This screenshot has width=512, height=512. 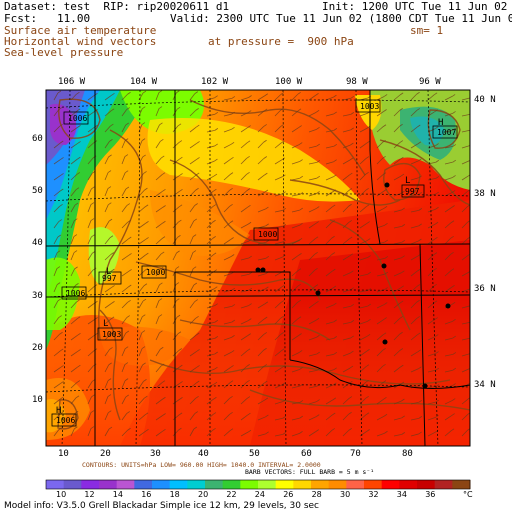 I want to click on colorbar-label: 30, so click(x=345, y=494).